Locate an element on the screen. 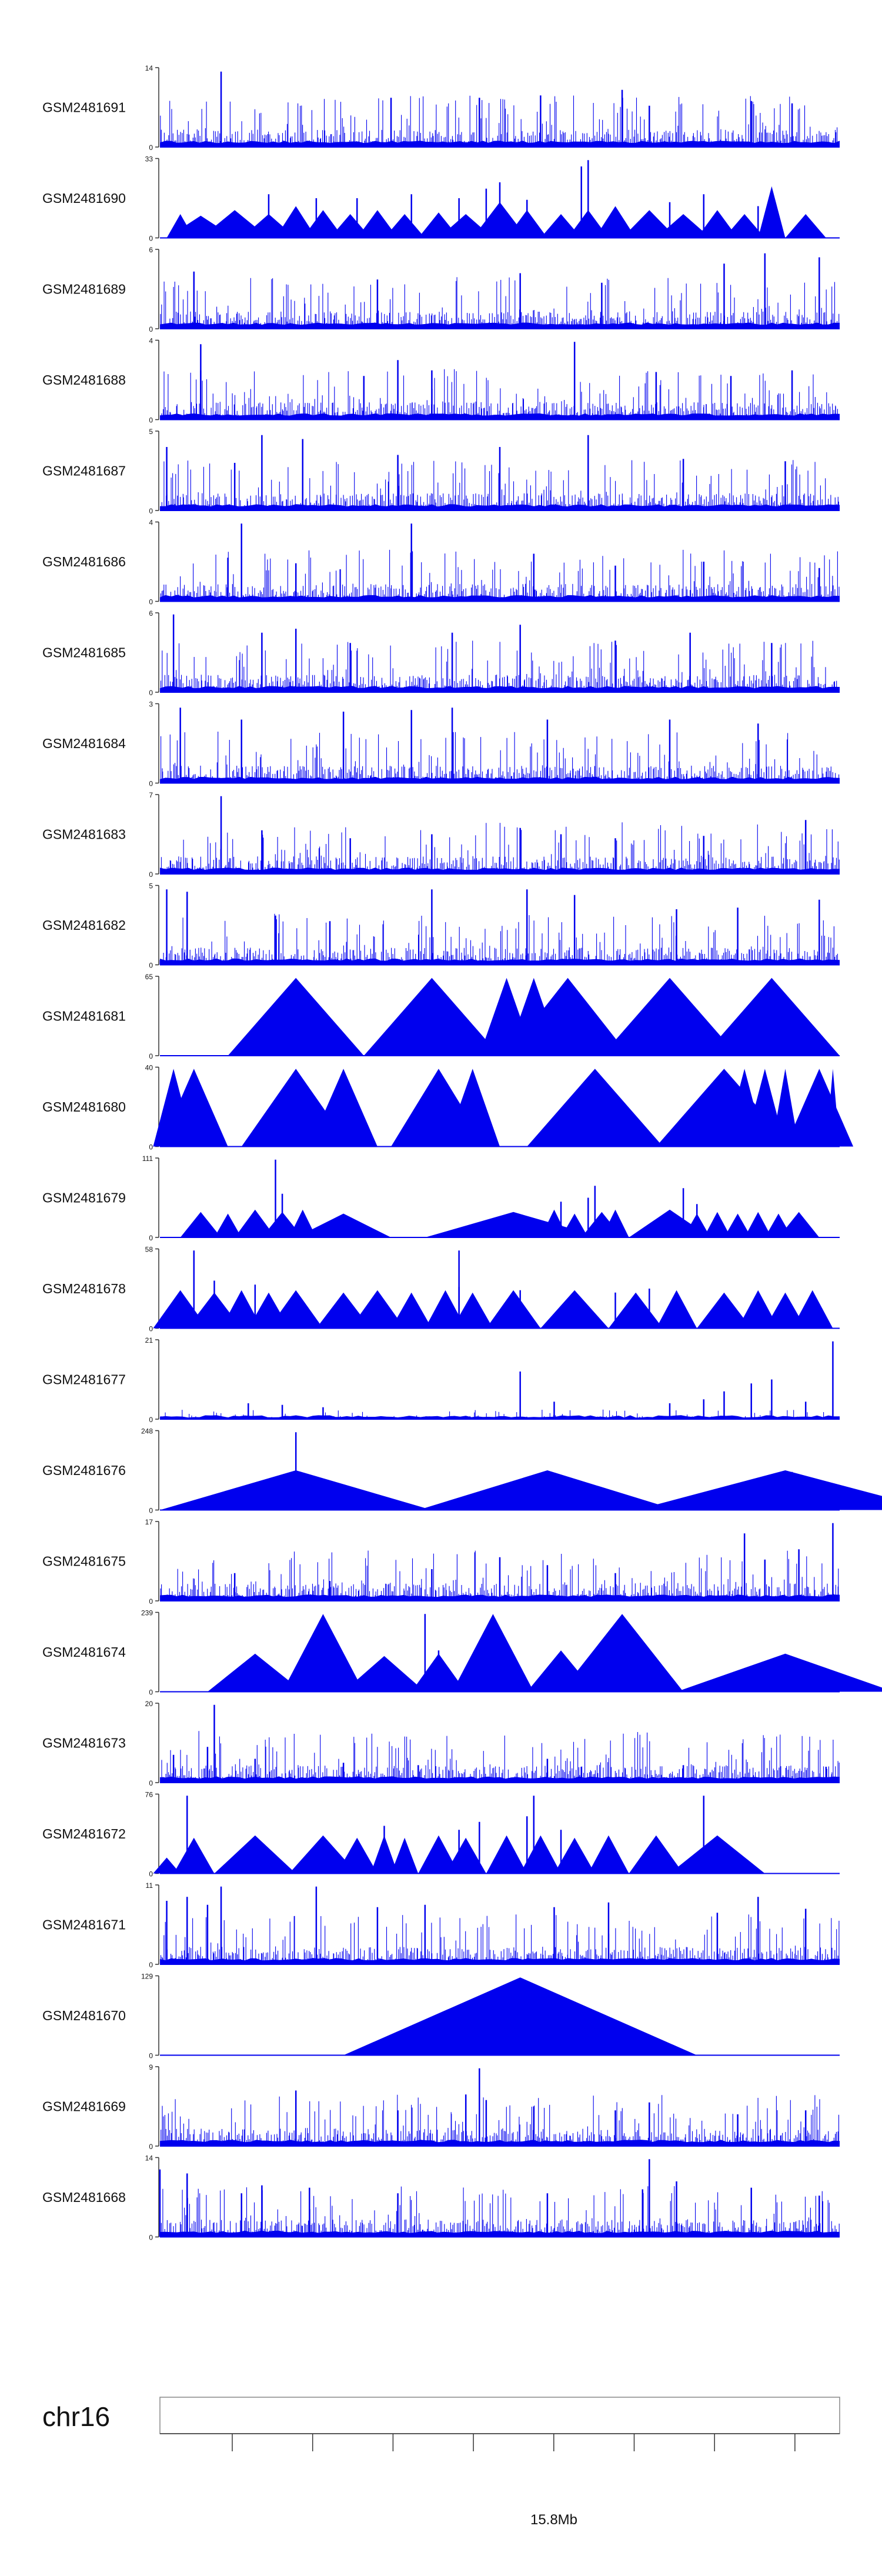 The width and height of the screenshot is (882, 2576). track: GSM2481674 239 0 is located at coordinates (462, 1653).